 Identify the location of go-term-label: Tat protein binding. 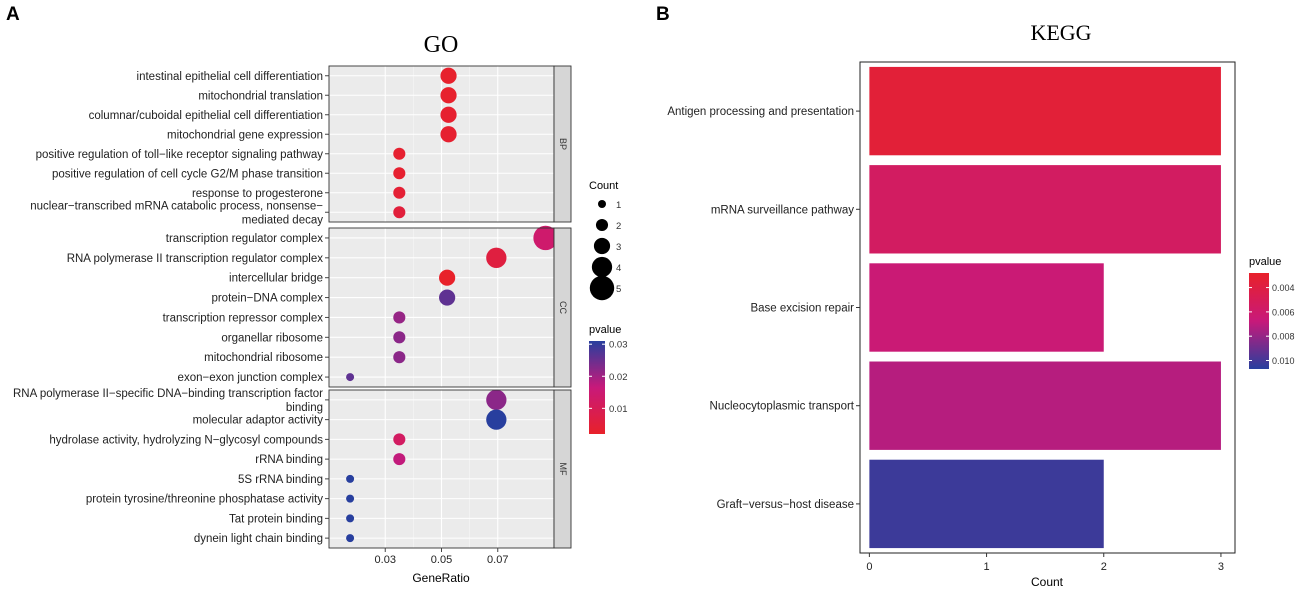
(276, 519).